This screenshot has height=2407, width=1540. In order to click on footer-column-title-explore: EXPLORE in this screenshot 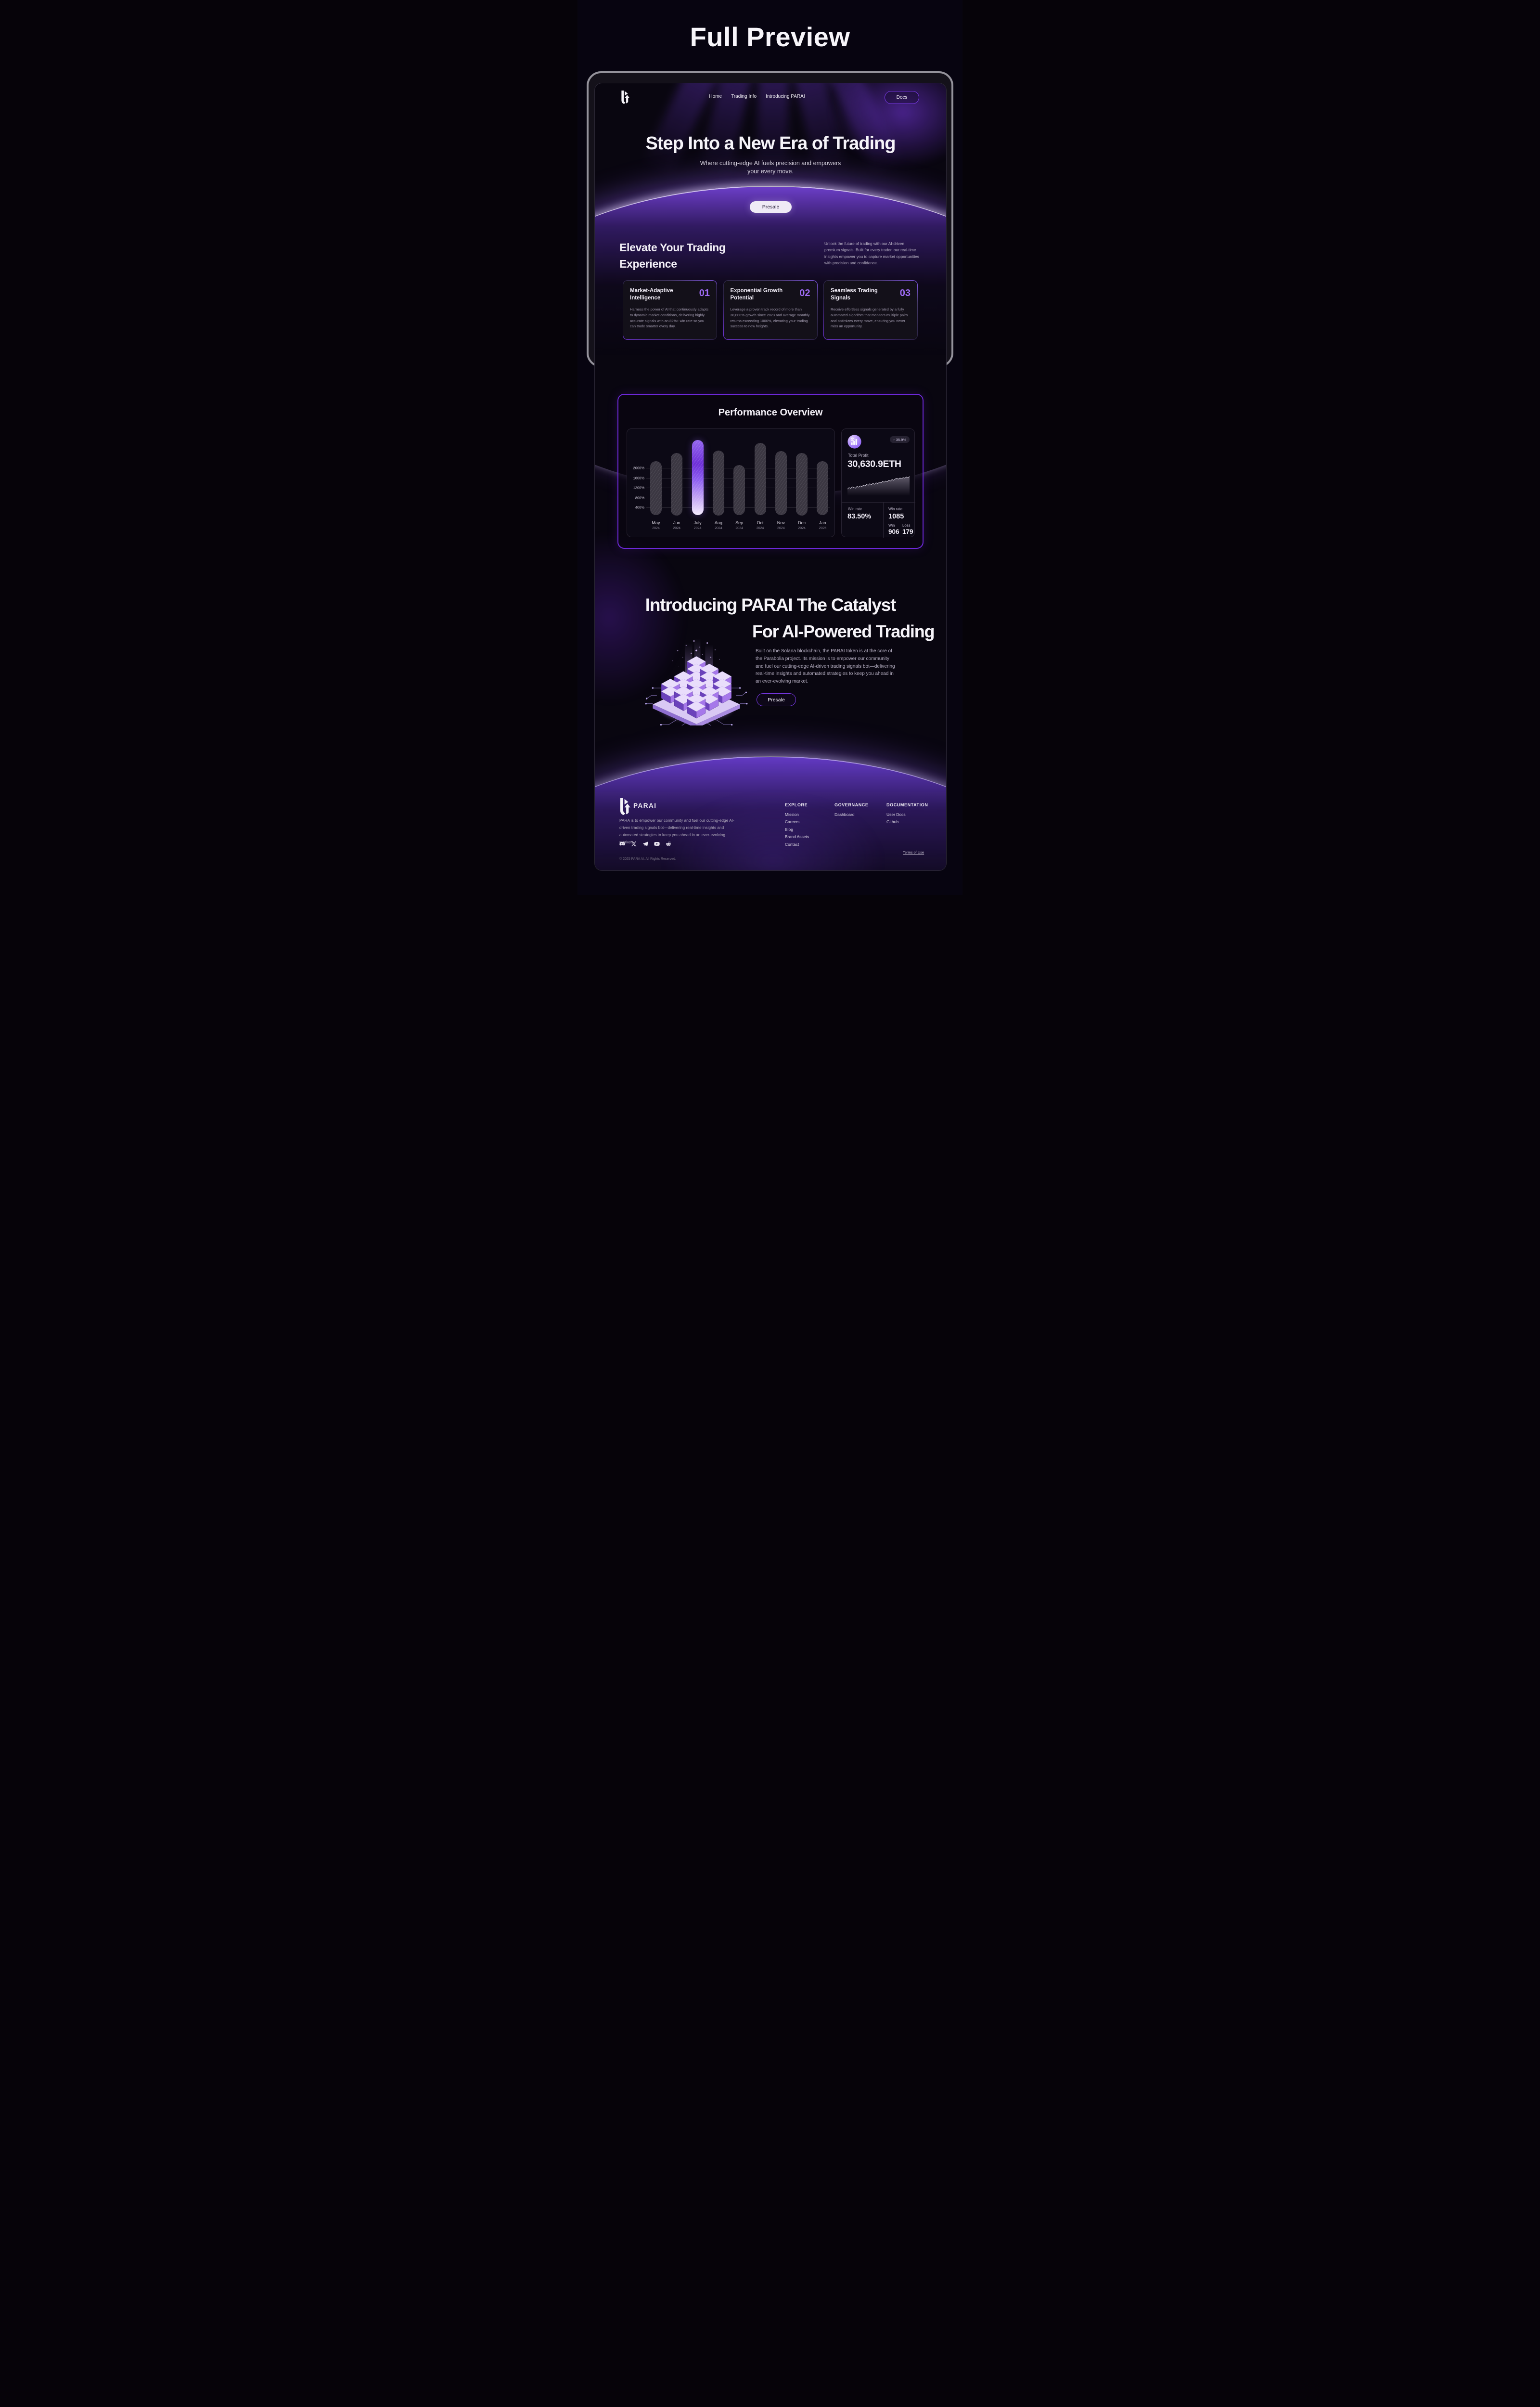, I will do `click(796, 804)`.